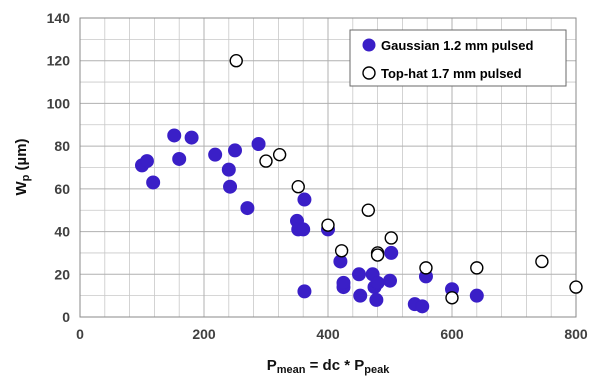 This screenshot has width=597, height=378. Describe the element at coordinates (329, 366) in the screenshot. I see `x-axis-title: Pmean = dc * Ppeak` at that location.